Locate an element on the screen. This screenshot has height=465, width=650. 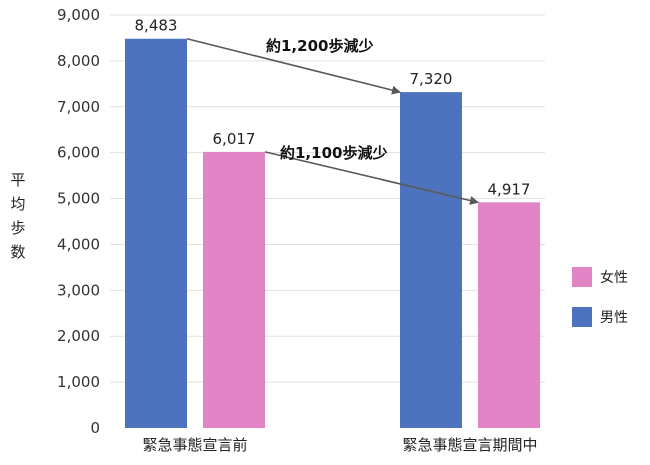
x-category-label: 緊急事態宣言前 is located at coordinates (194, 445).